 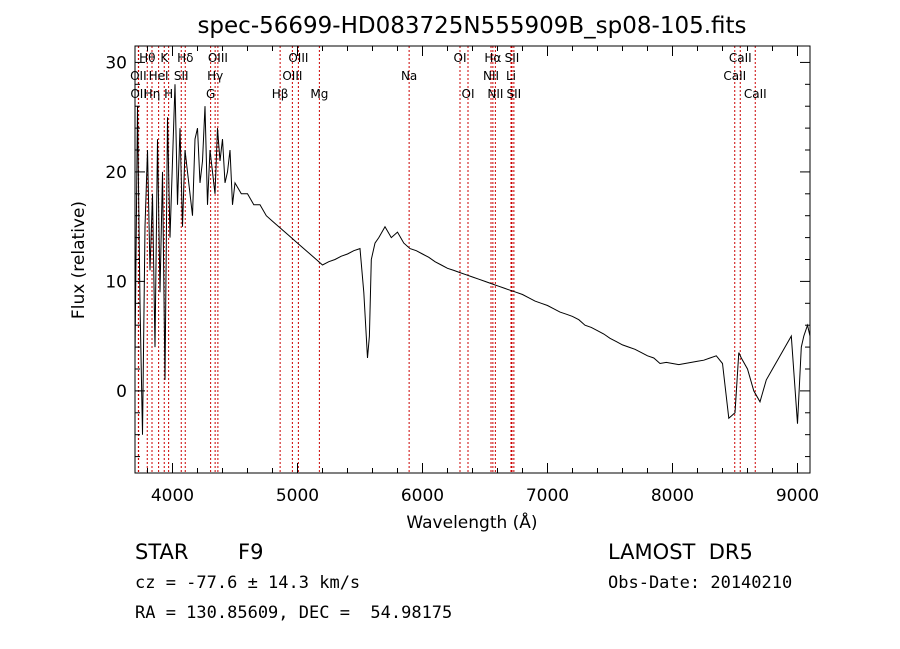 I want to click on line-label-3: K, so click(x=164, y=58).